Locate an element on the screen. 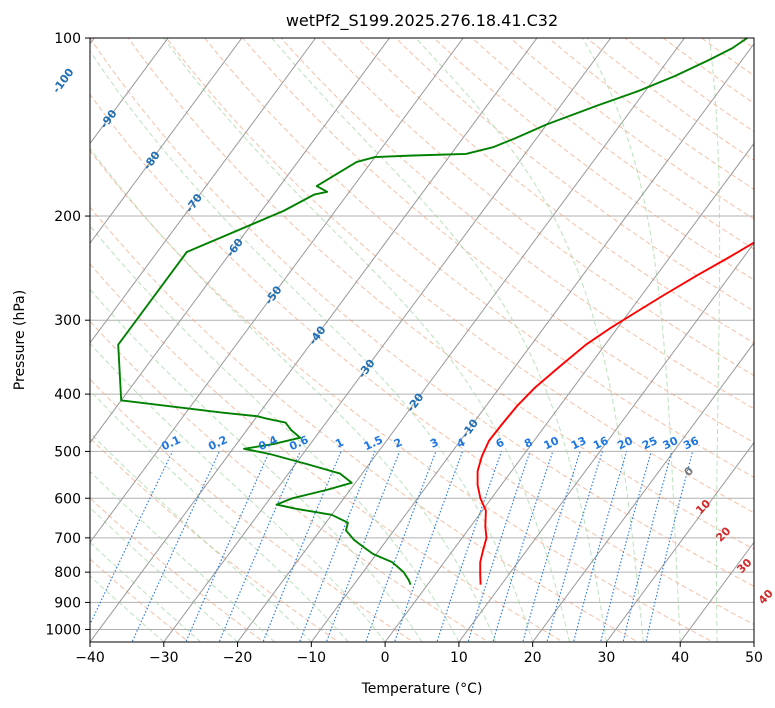 The height and width of the screenshot is (708, 775). x-tick-label: 40 is located at coordinates (680, 658).